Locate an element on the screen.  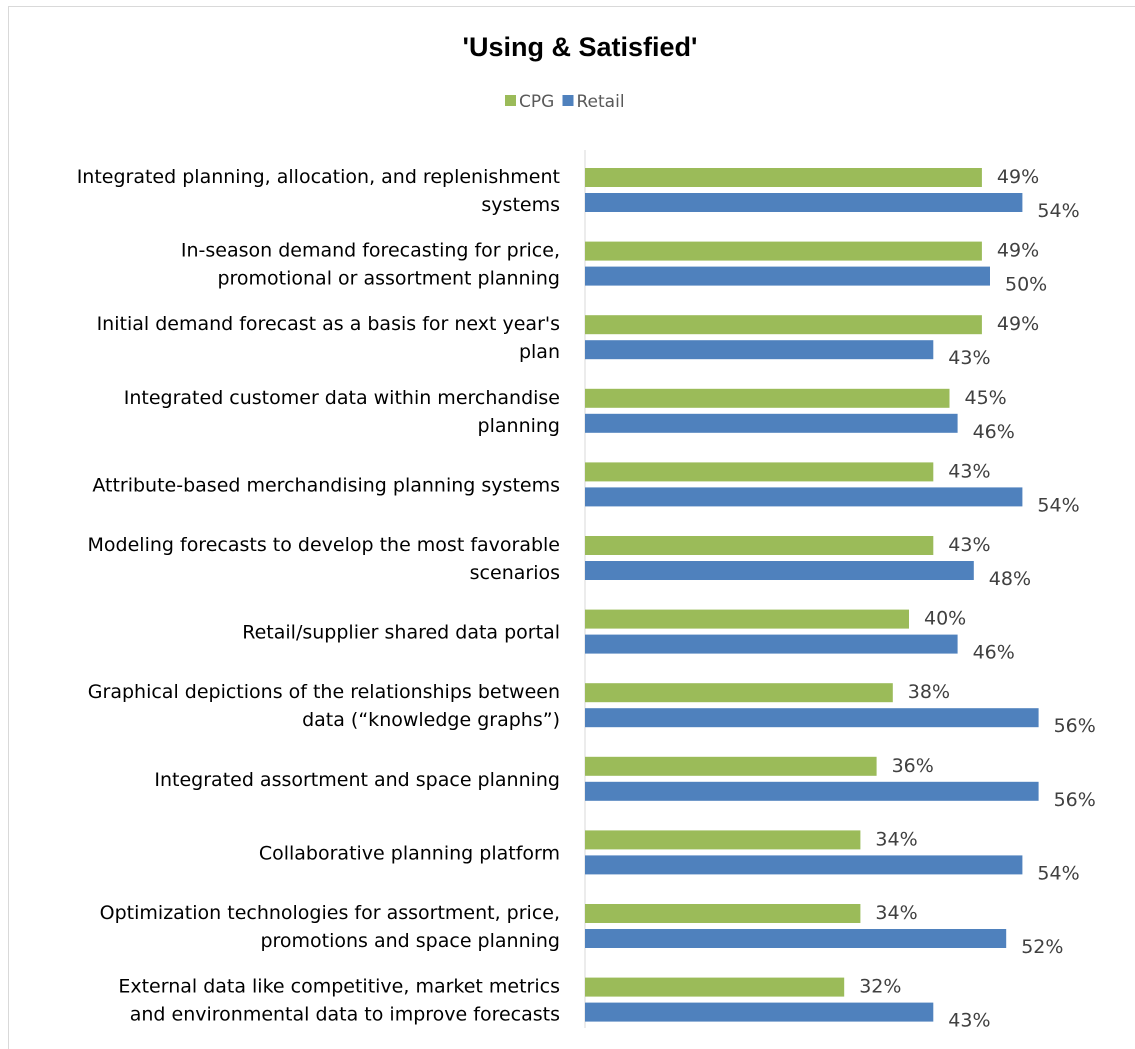
data-label-cpg-11: 34% is located at coordinates (896, 913).